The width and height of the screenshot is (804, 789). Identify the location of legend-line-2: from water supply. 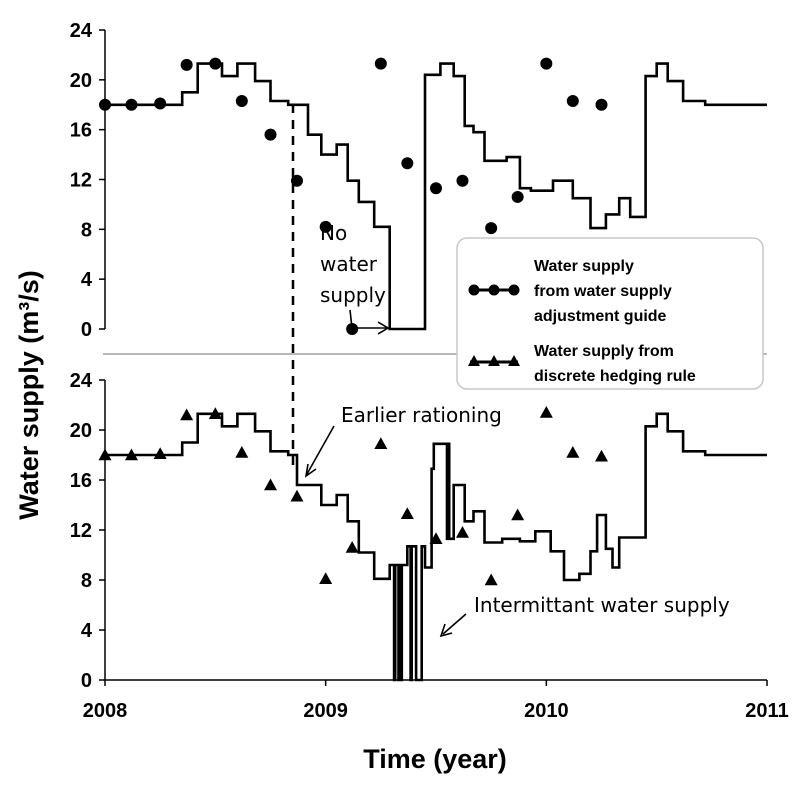
(603, 291).